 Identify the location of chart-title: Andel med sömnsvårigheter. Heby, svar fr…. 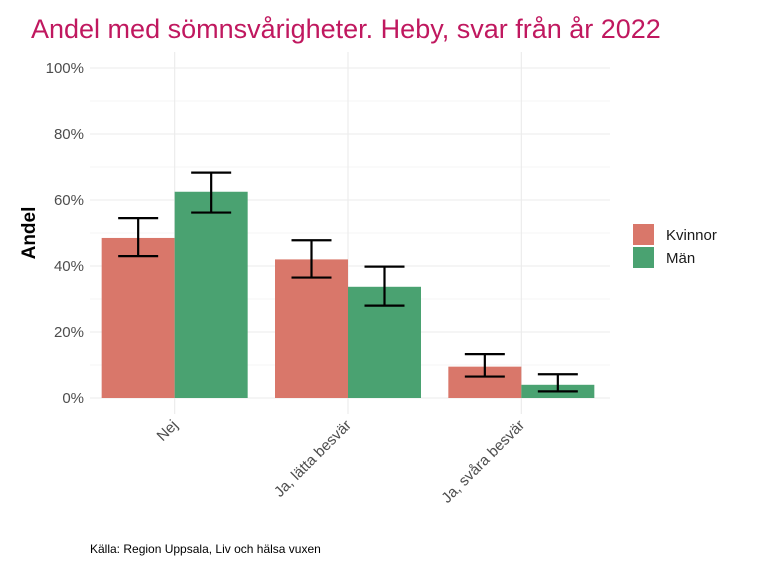
(346, 29).